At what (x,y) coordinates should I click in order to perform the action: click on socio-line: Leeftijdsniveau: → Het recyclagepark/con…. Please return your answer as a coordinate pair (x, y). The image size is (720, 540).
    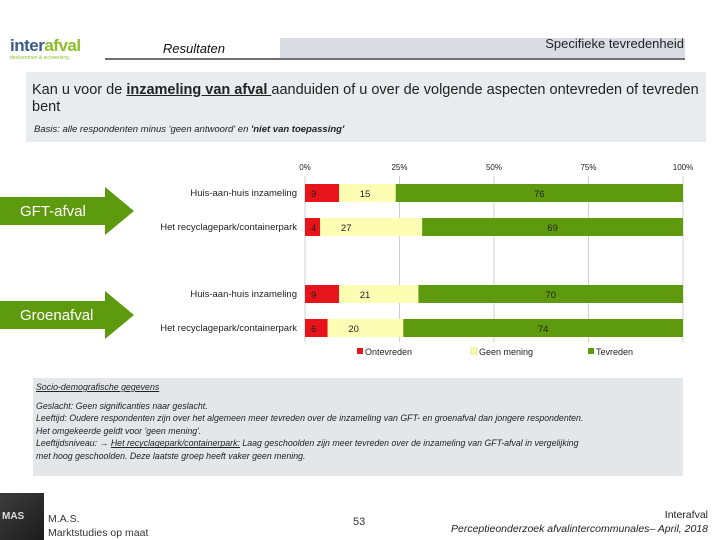
    Looking at the image, I should click on (358, 443).